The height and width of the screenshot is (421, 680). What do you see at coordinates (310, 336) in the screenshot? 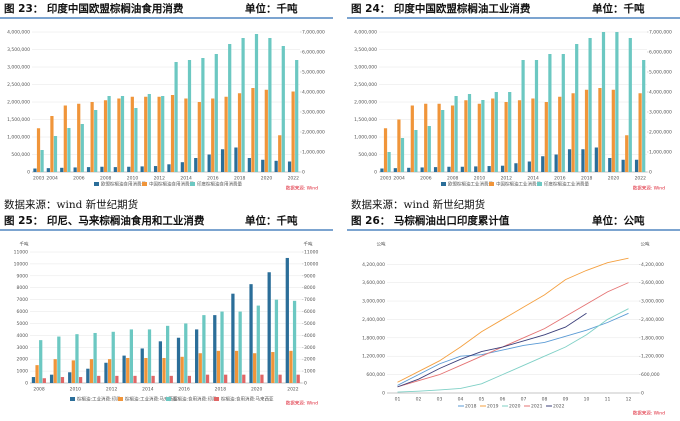
I see `y2-tick-label: 4000` at bounding box center [310, 336].